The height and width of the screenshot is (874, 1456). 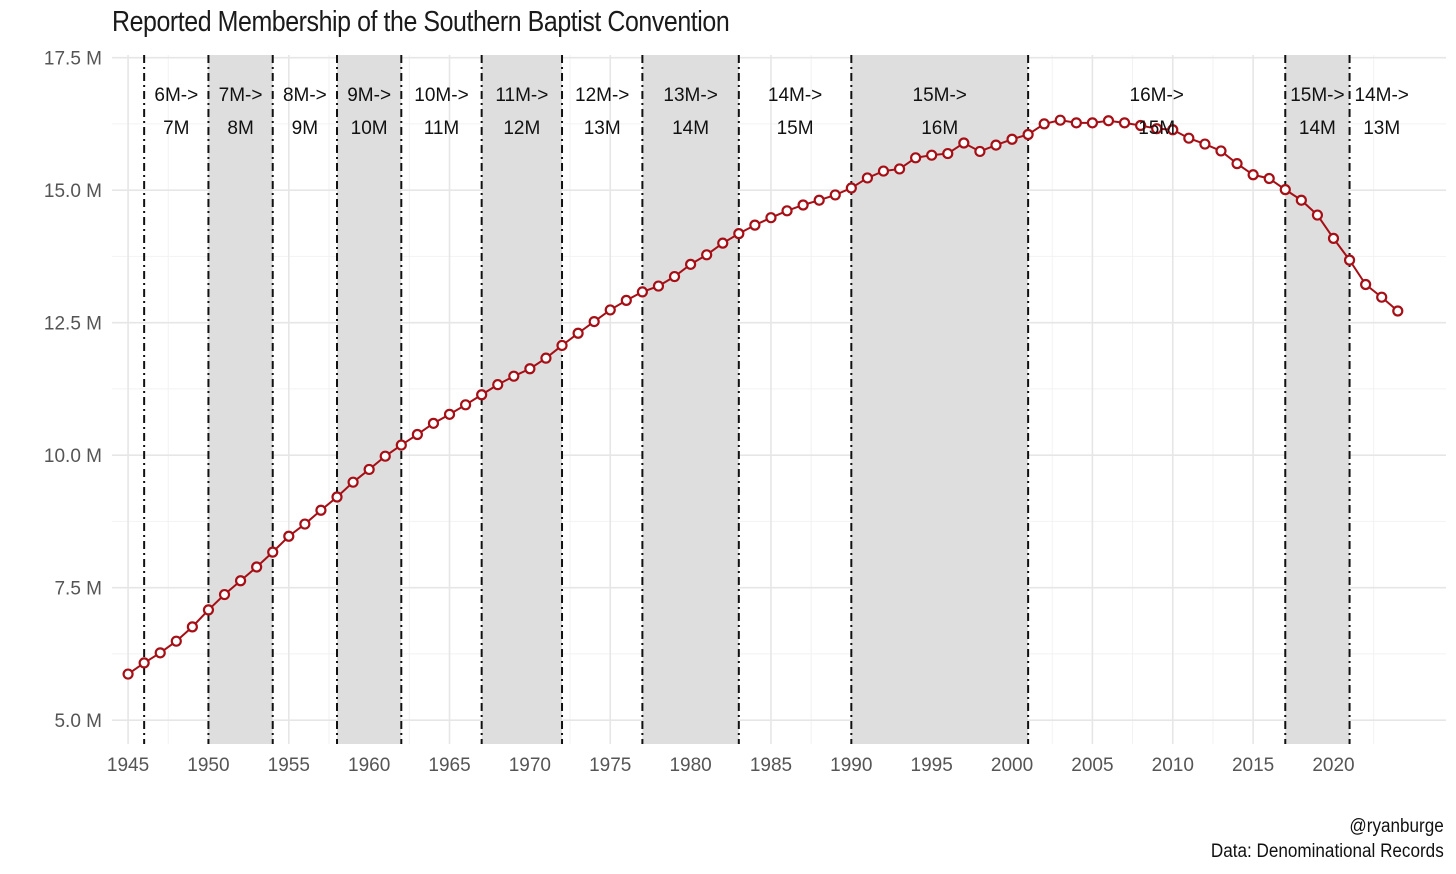 What do you see at coordinates (73, 456) in the screenshot?
I see `y-tick-label: 10.0 M` at bounding box center [73, 456].